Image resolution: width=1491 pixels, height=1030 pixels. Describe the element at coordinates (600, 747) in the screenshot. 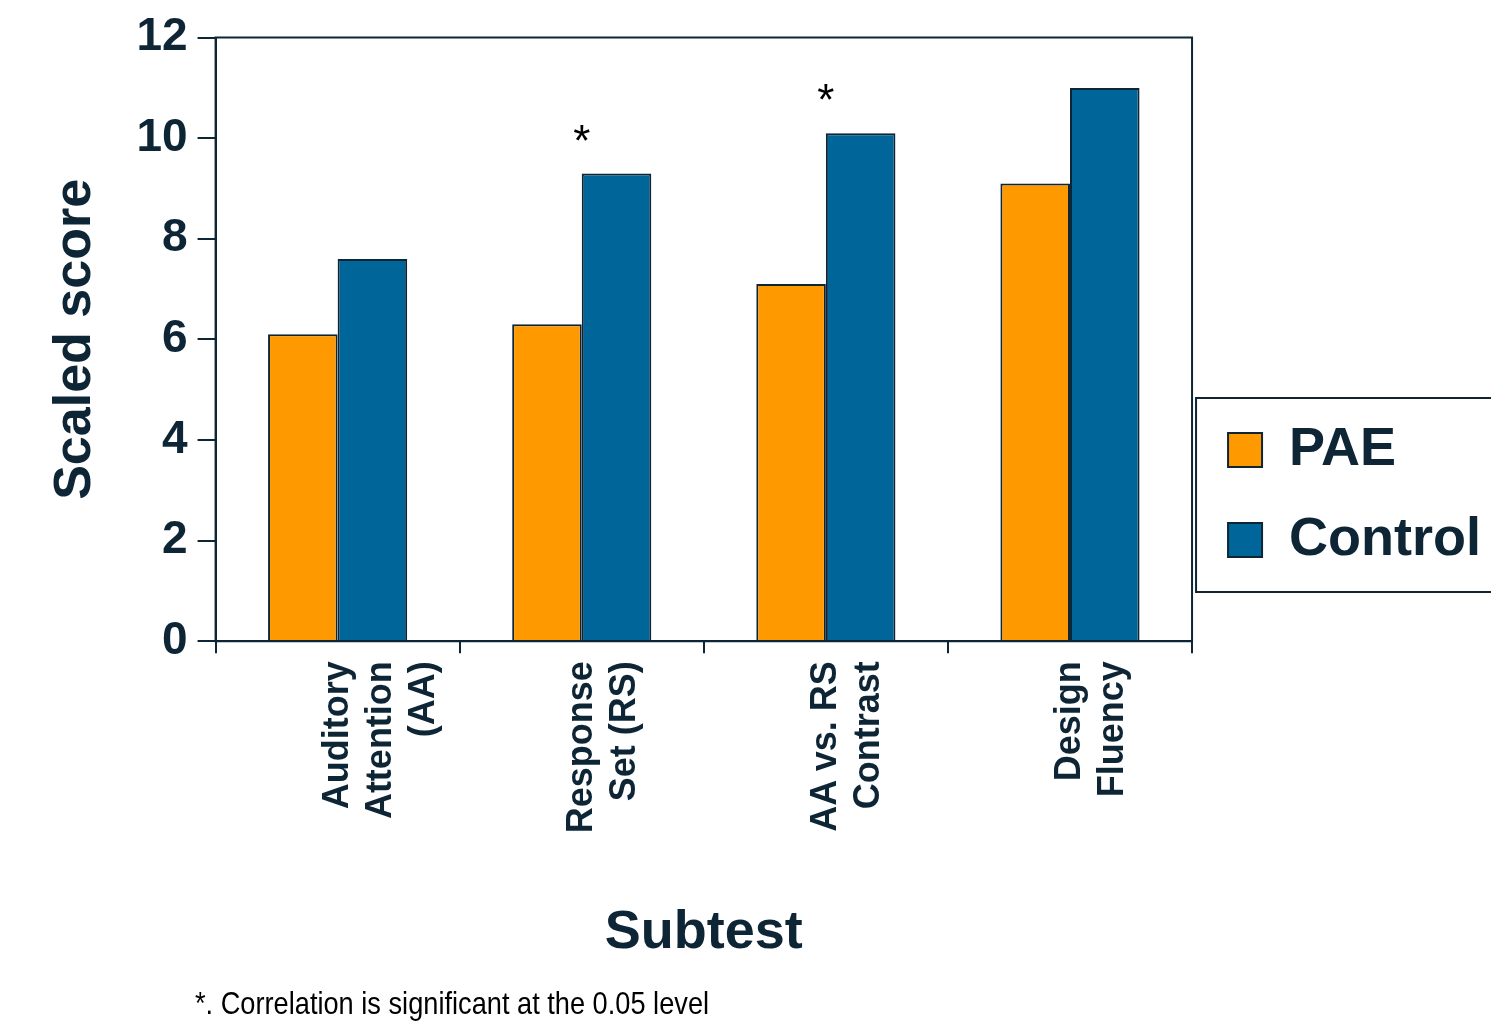

I see `x-tick-label: Response Set (RS)` at that location.